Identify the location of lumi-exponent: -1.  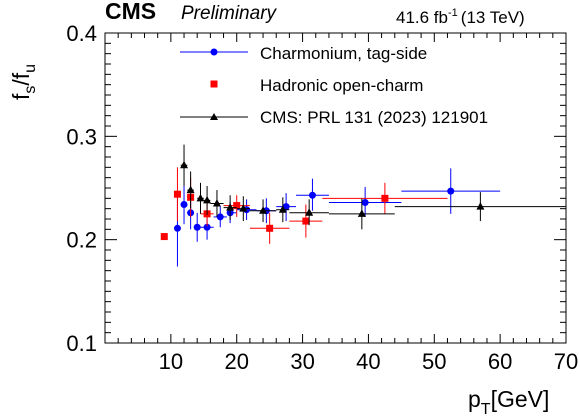
(453, 13).